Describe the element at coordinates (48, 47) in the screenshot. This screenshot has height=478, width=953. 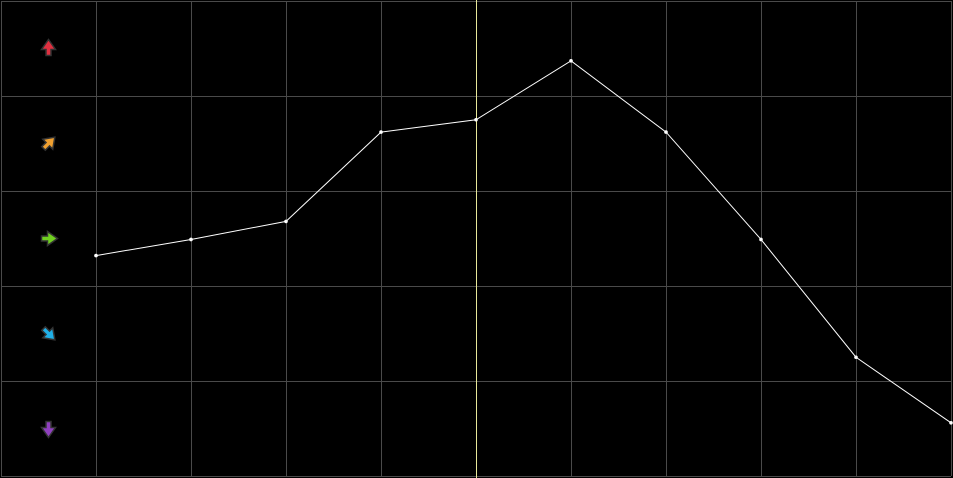
I see `arrow-up-icon` at that location.